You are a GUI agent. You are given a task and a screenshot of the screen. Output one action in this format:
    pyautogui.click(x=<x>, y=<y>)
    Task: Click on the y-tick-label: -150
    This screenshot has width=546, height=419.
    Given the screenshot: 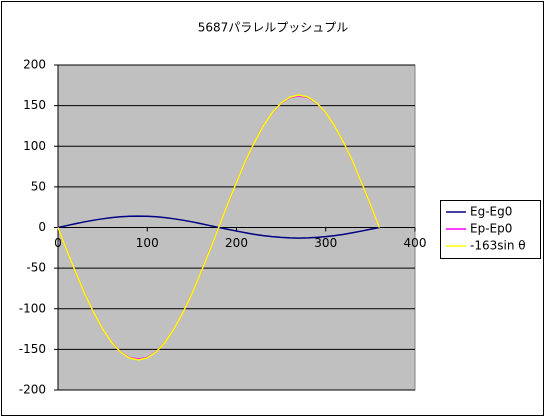 What is the action you would take?
    pyautogui.click(x=32, y=349)
    